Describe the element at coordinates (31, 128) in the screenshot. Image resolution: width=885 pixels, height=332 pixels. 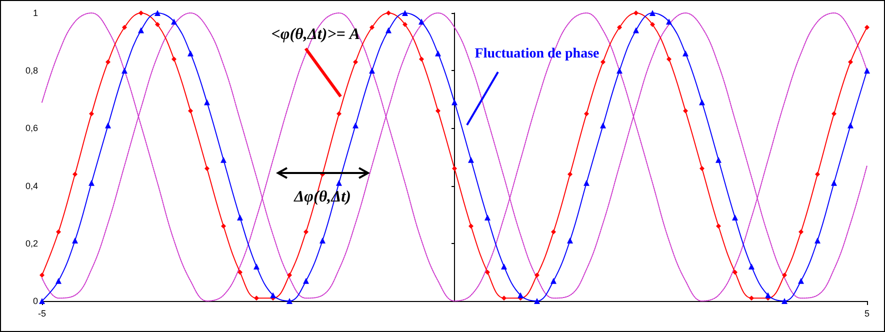
I see `y-tick-label: 0,6` at that location.